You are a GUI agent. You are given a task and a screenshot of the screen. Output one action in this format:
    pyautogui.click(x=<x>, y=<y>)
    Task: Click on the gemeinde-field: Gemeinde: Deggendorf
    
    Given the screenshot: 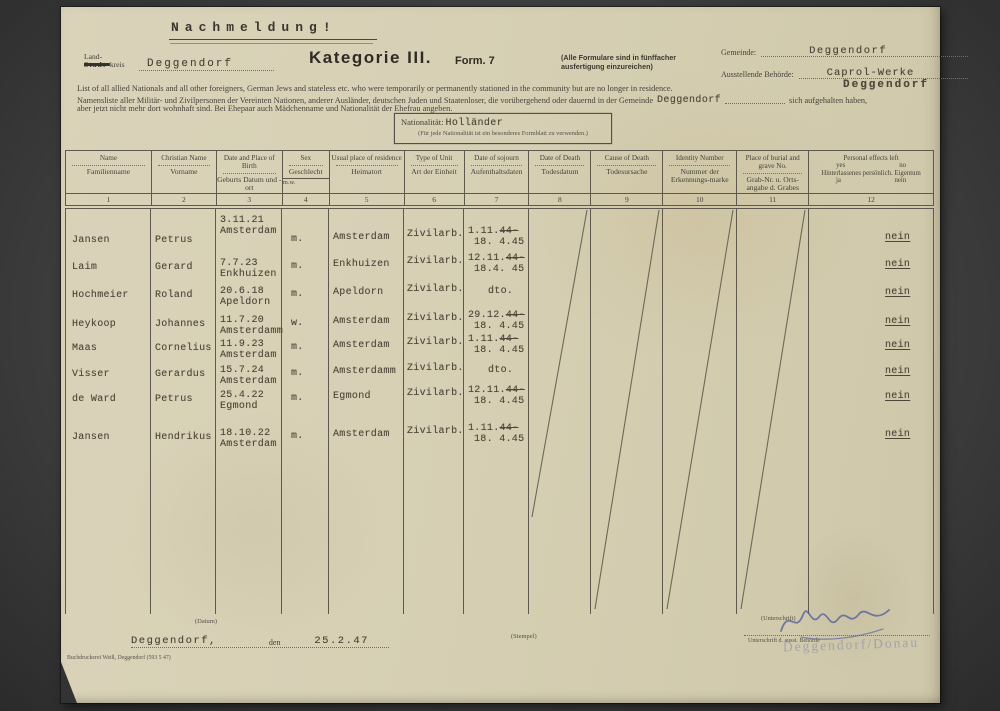 What is the action you would take?
    pyautogui.click(x=844, y=49)
    